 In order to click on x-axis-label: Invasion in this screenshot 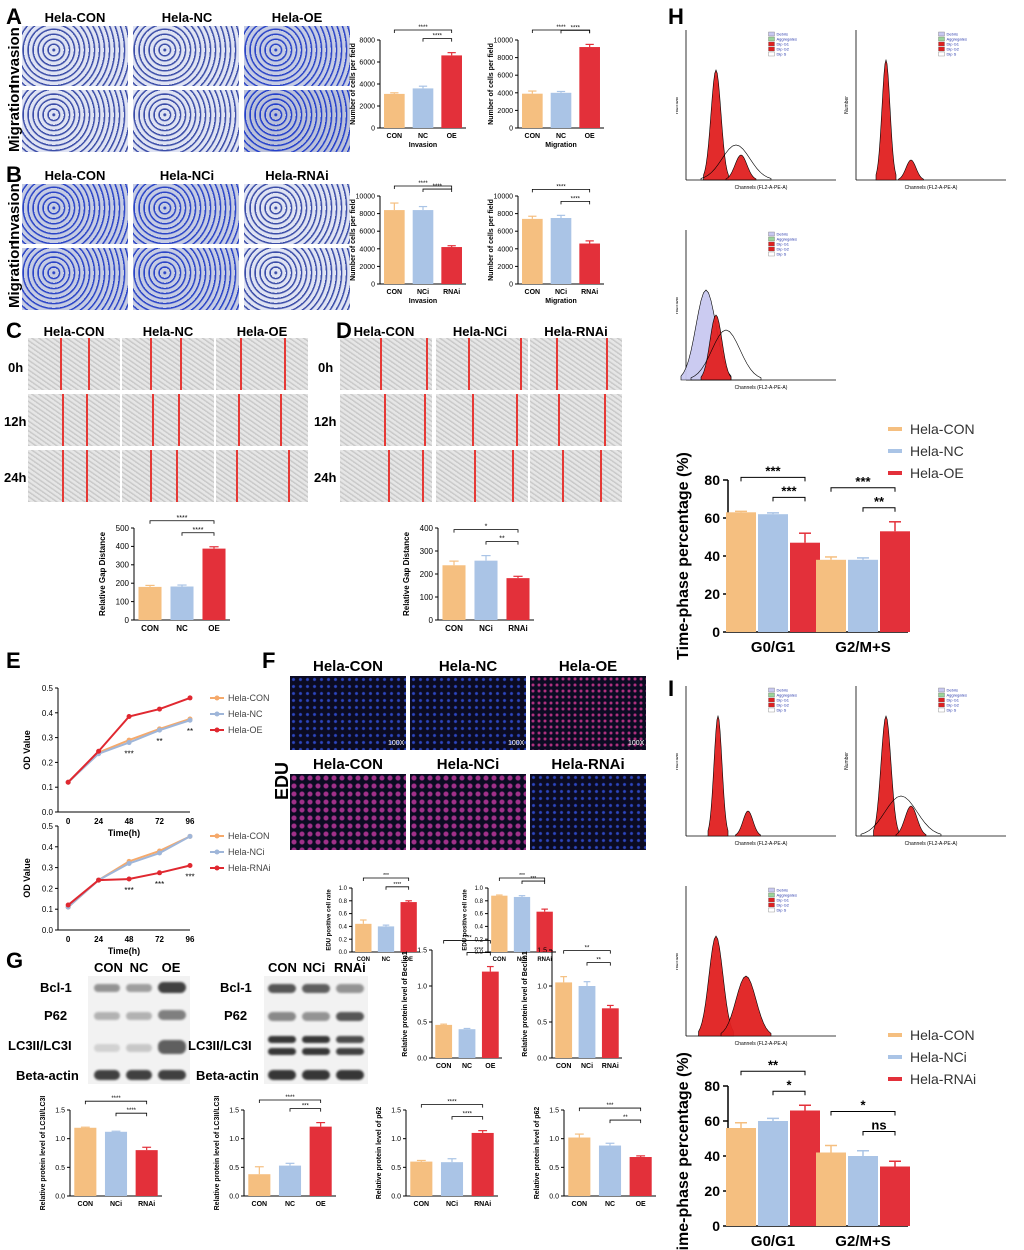, I will do `click(423, 145)`.